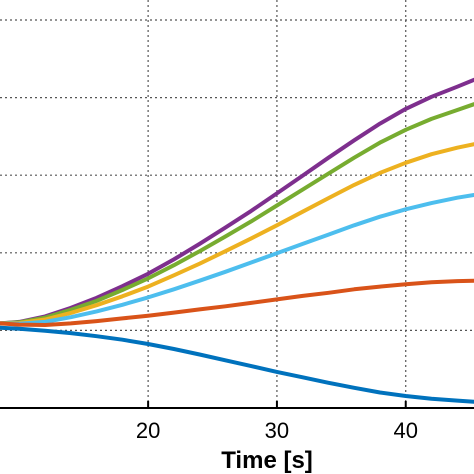 The width and height of the screenshot is (474, 474). I want to click on x-tick-label-40: 40, so click(405, 430).